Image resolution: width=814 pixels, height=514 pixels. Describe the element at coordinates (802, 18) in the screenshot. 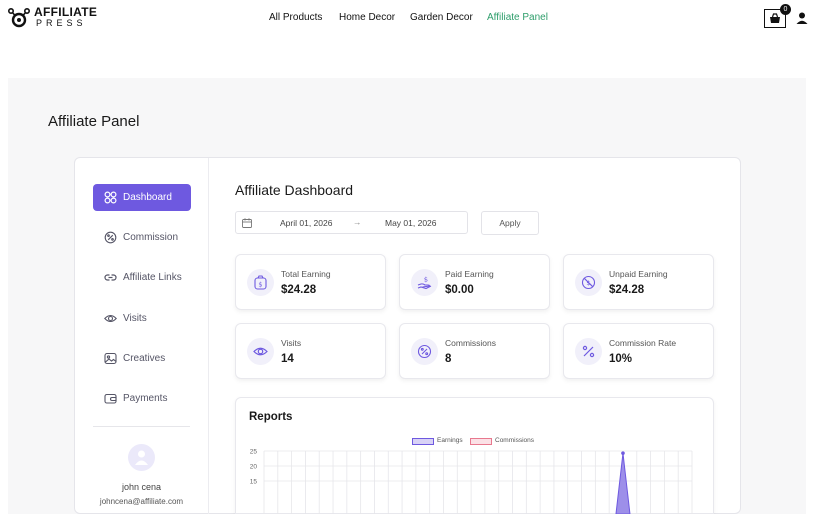

I see `user-account-icon` at that location.